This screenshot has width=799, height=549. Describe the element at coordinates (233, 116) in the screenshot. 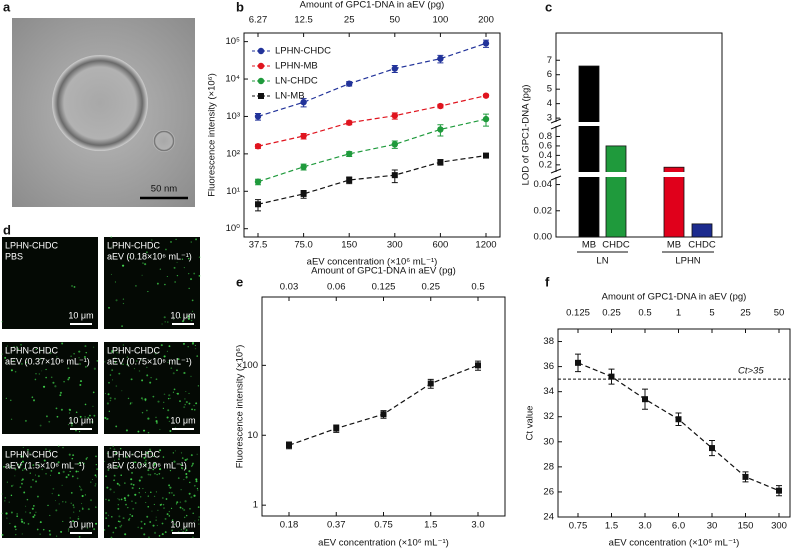

I see `y-tick-label: 10³` at that location.